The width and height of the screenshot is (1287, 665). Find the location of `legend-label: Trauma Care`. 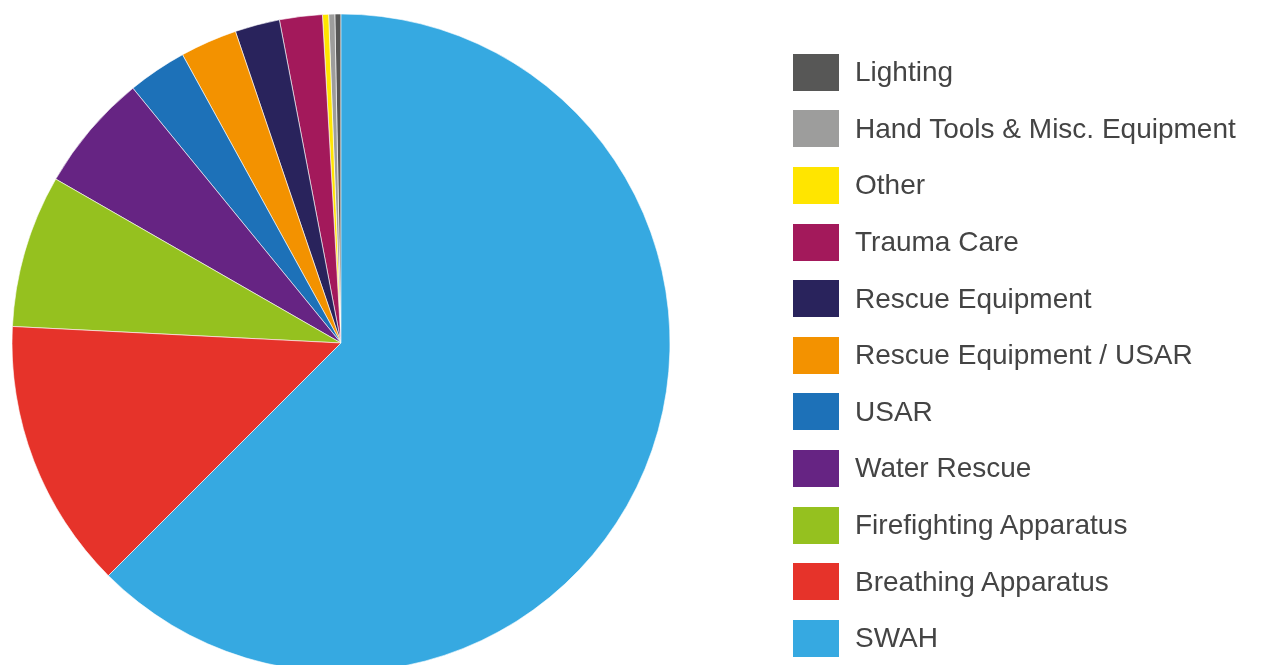

legend-label: Trauma Care is located at coordinates (937, 242).